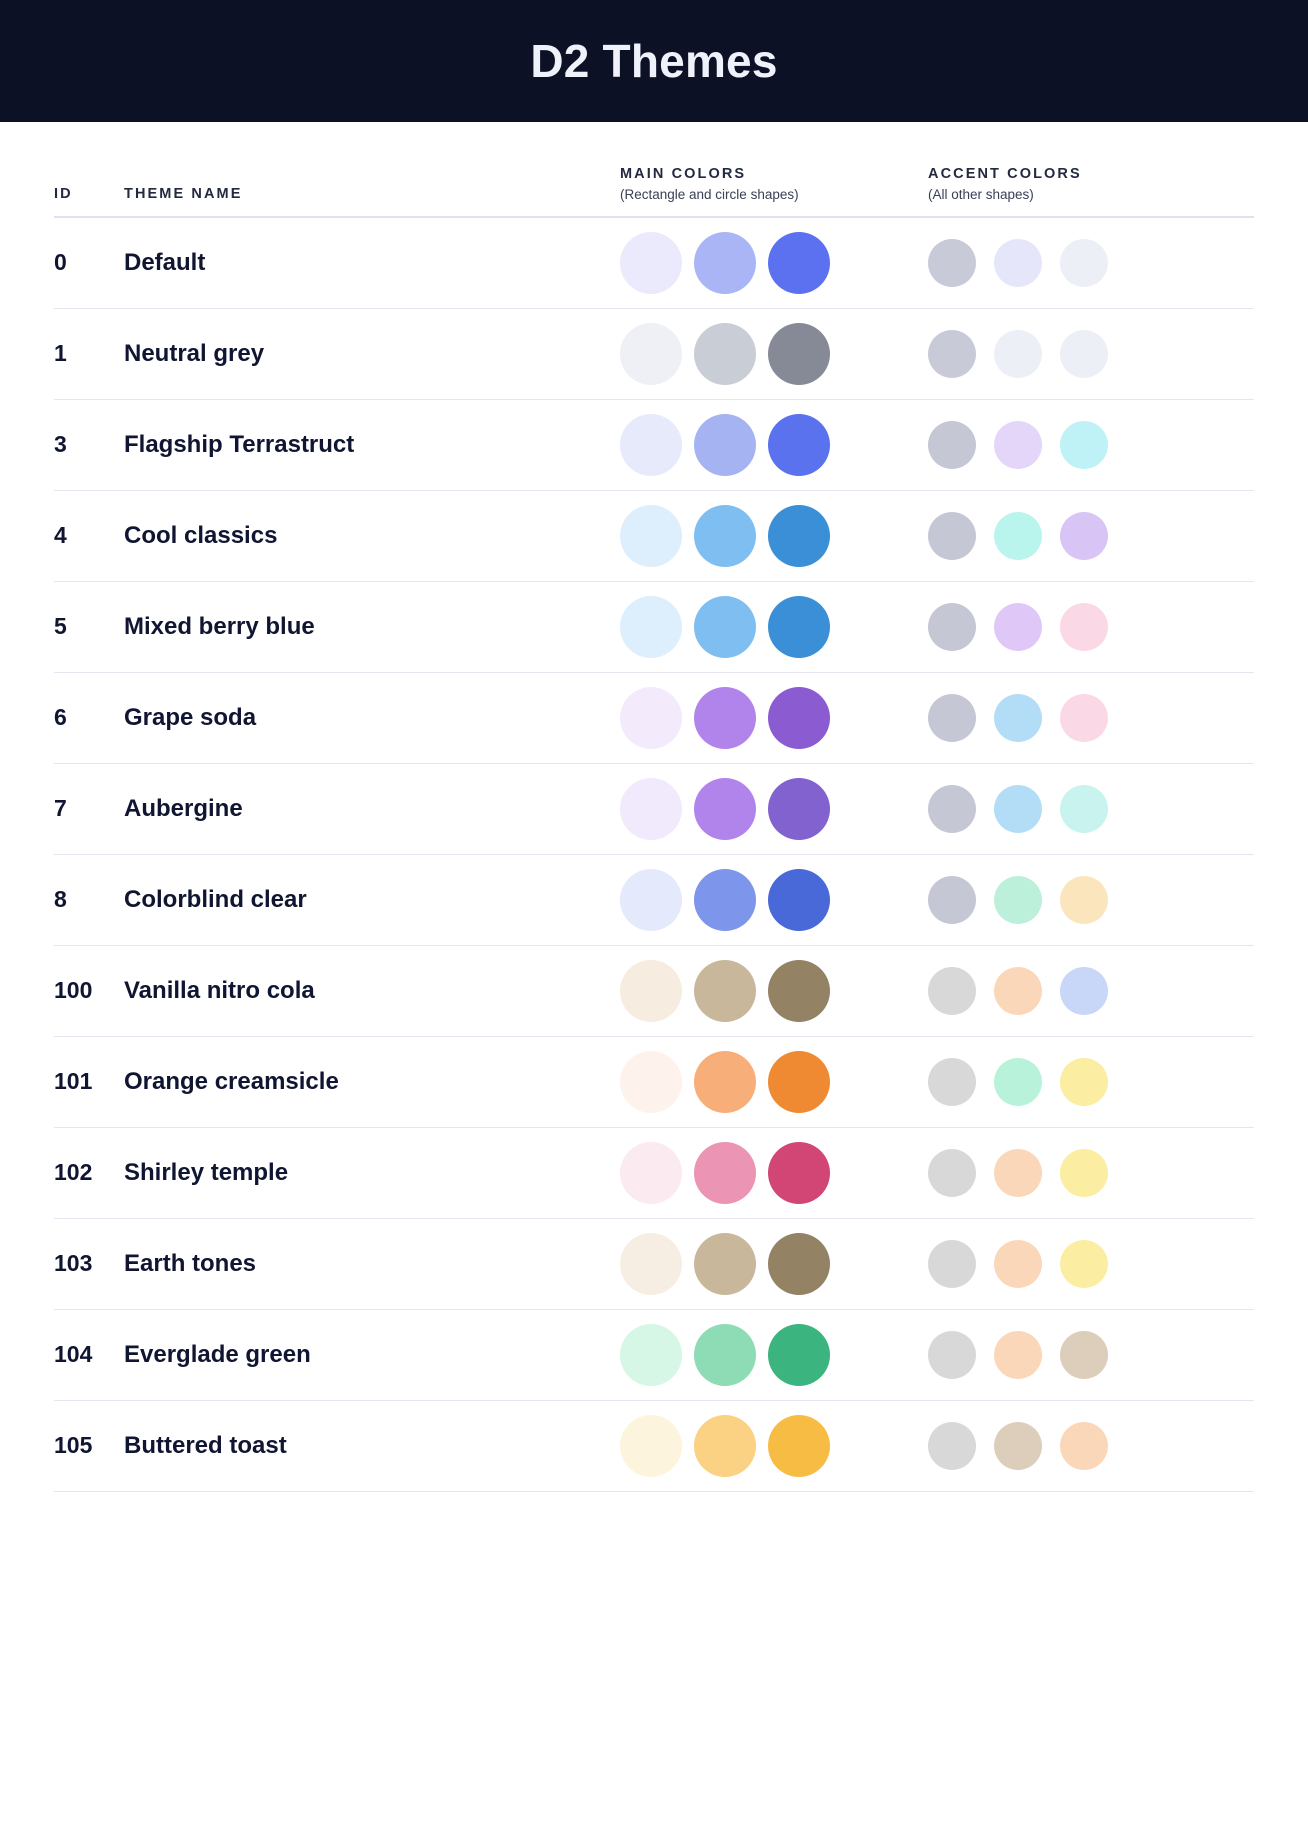 The height and width of the screenshot is (1826, 1308). What do you see at coordinates (89, 1264) in the screenshot?
I see `theme-id: 103` at bounding box center [89, 1264].